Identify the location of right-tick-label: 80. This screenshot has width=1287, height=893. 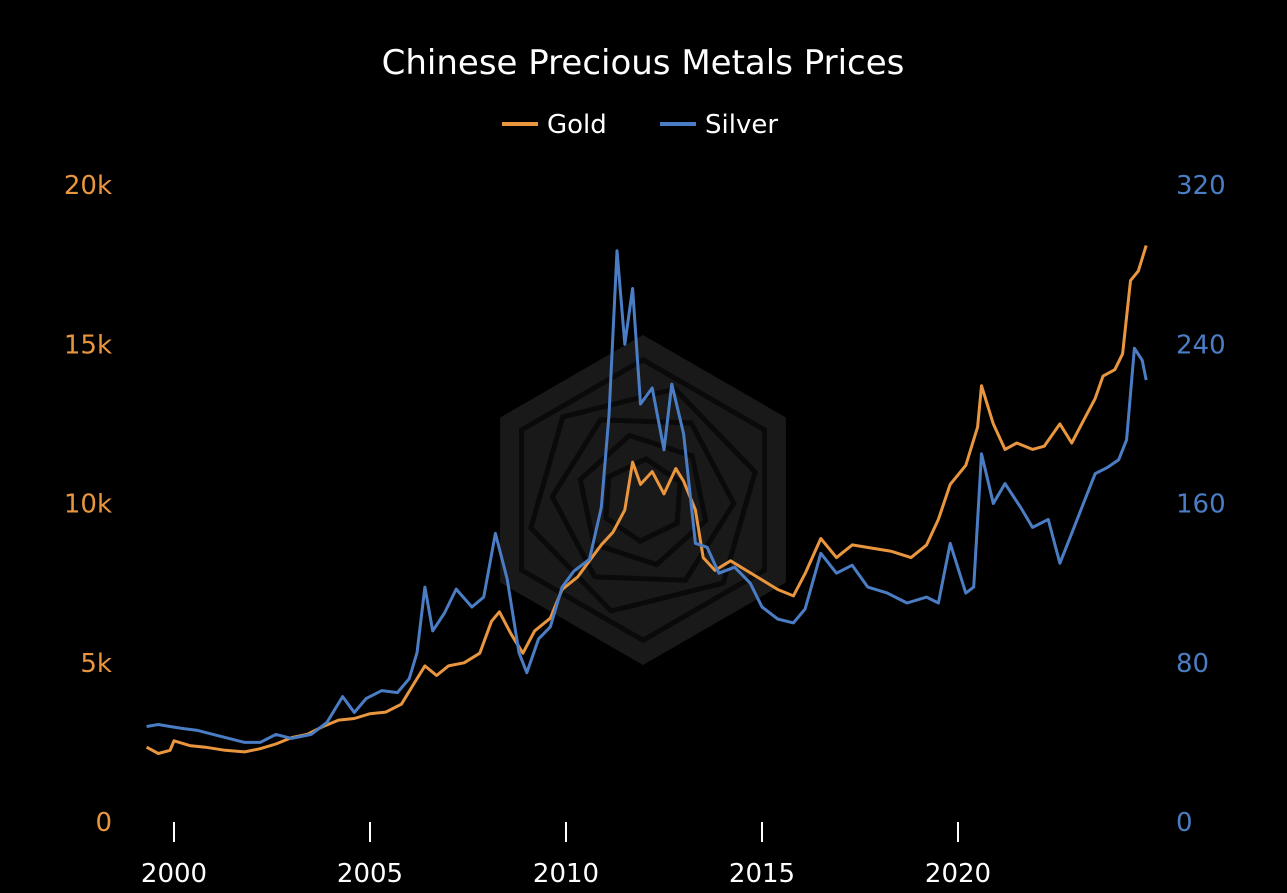
(1192, 664).